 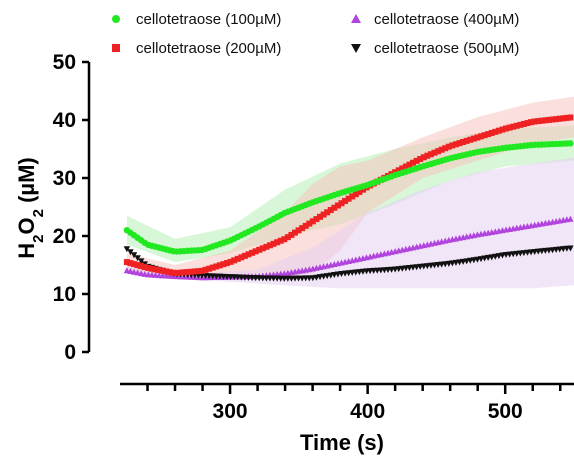 I want to click on legend-item-400: cellotetraose (400µM), so click(x=435, y=19).